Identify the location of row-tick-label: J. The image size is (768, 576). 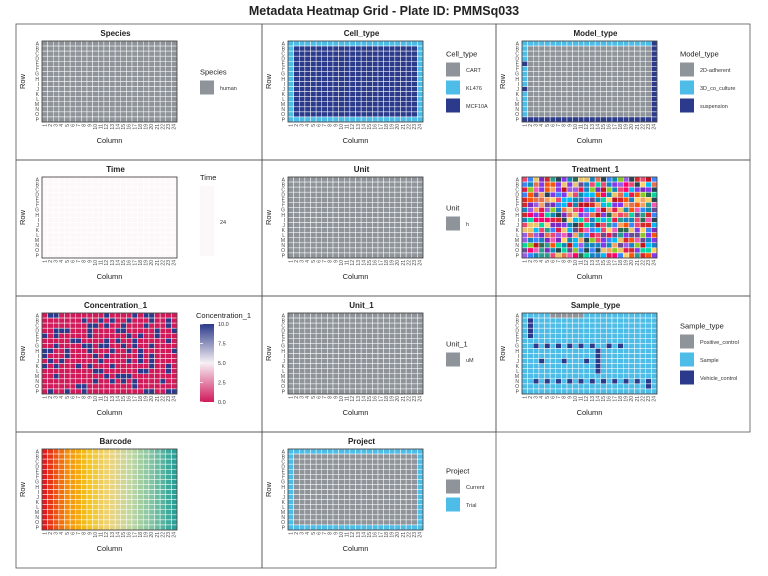
(518, 362).